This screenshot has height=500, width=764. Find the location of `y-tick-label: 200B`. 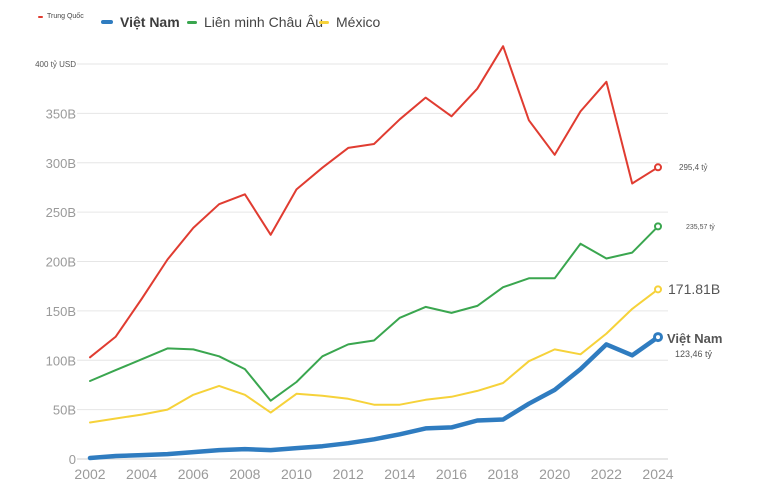

y-tick-label: 200B is located at coordinates (61, 262).